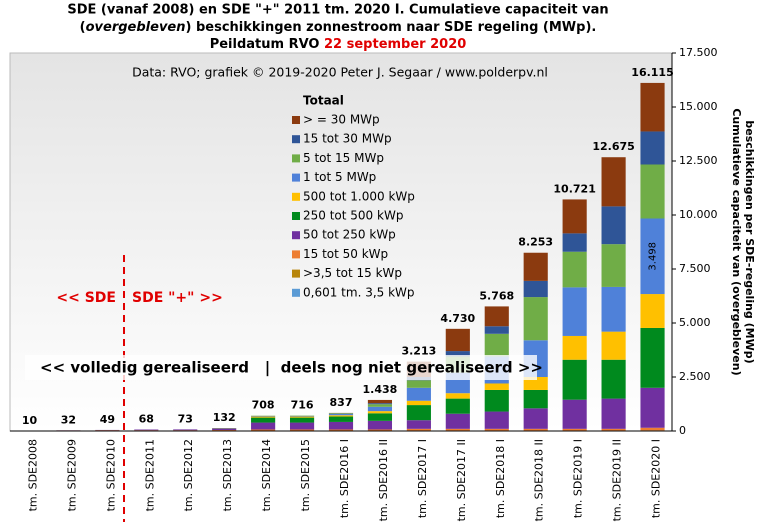  I want to click on total-label: 4.730, so click(457, 318).